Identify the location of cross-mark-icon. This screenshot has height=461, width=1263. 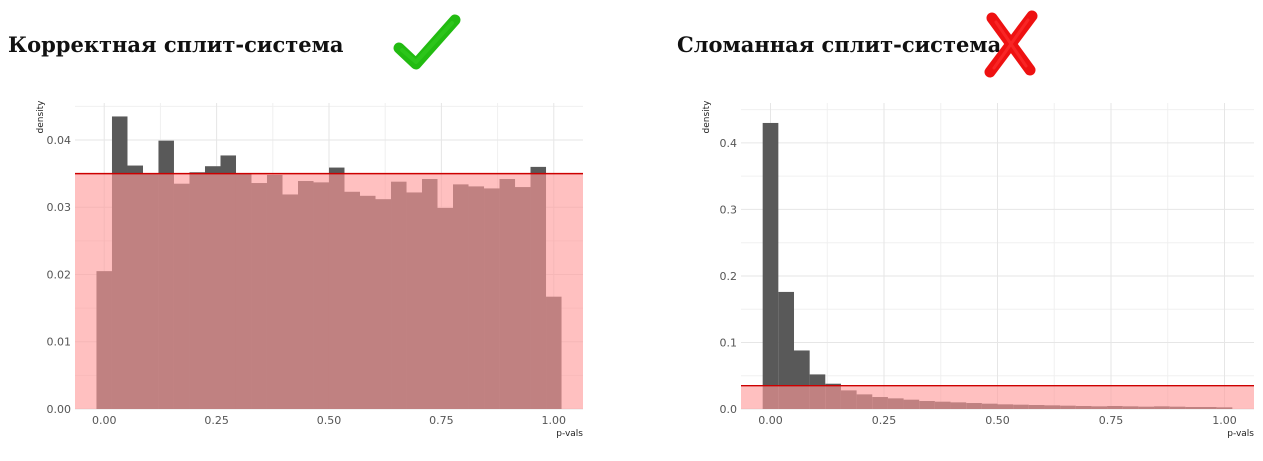
(1011, 44).